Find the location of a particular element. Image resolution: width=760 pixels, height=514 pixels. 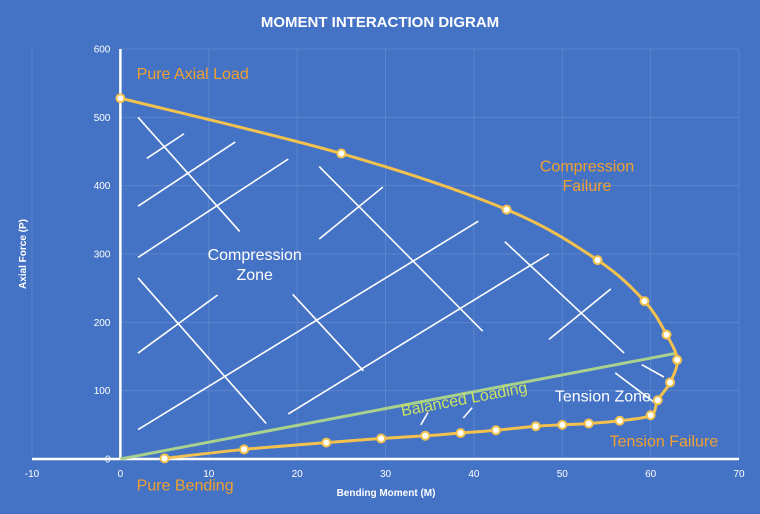

y-tick-label: 100 is located at coordinates (102, 391).